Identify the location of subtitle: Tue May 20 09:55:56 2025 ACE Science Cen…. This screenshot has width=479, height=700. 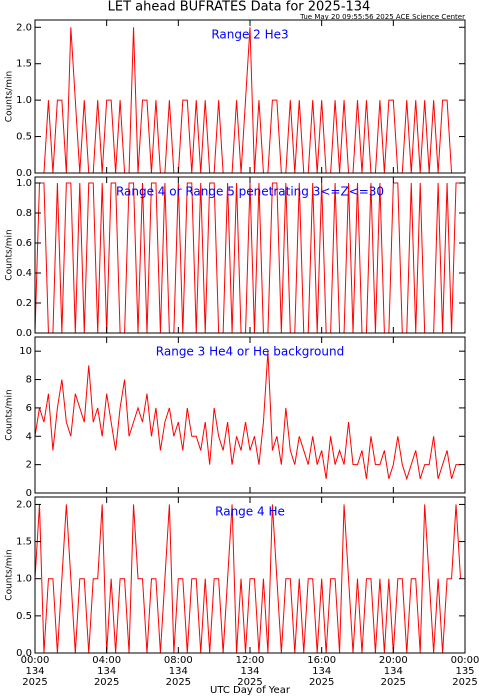
(382, 17).